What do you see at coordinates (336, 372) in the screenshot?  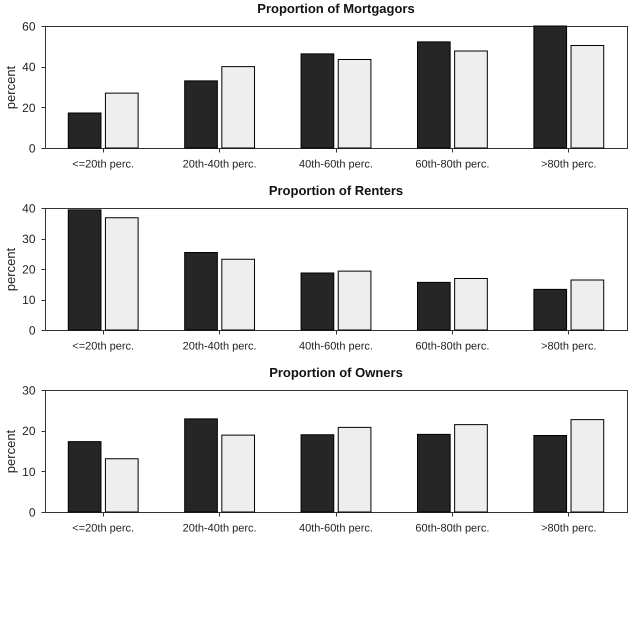 I see `chart-title: Proportion of Owners` at bounding box center [336, 372].